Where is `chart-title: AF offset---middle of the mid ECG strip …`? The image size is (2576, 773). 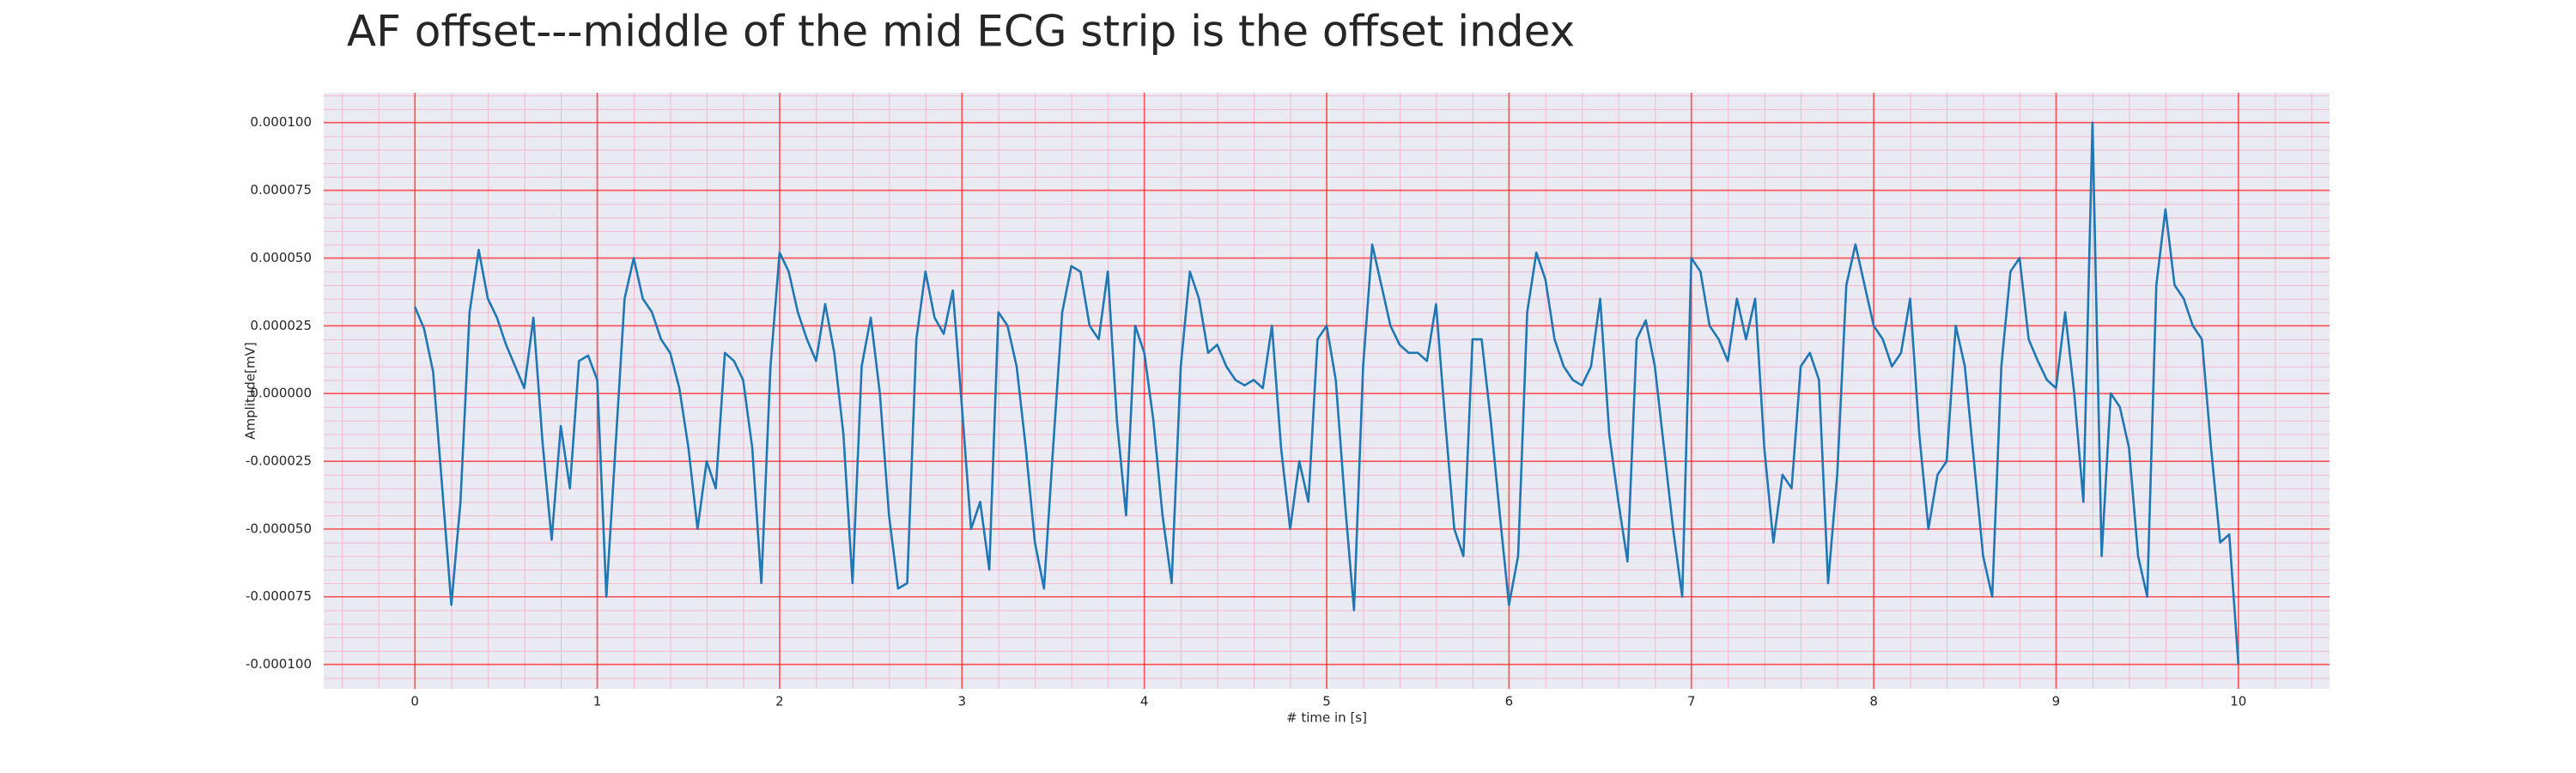 chart-title: AF offset---middle of the mid ECG strip … is located at coordinates (961, 32).